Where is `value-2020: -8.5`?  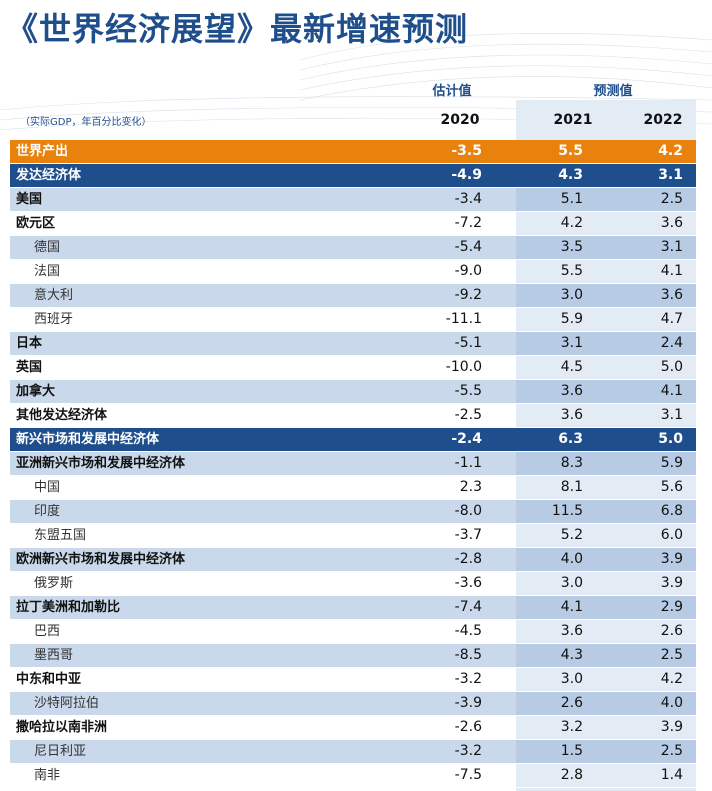 value-2020: -8.5 is located at coordinates (468, 655).